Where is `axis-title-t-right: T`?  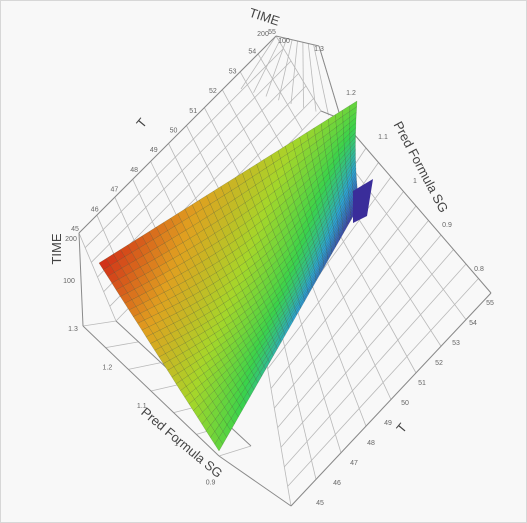
axis-title-t-right: T is located at coordinates (401, 428).